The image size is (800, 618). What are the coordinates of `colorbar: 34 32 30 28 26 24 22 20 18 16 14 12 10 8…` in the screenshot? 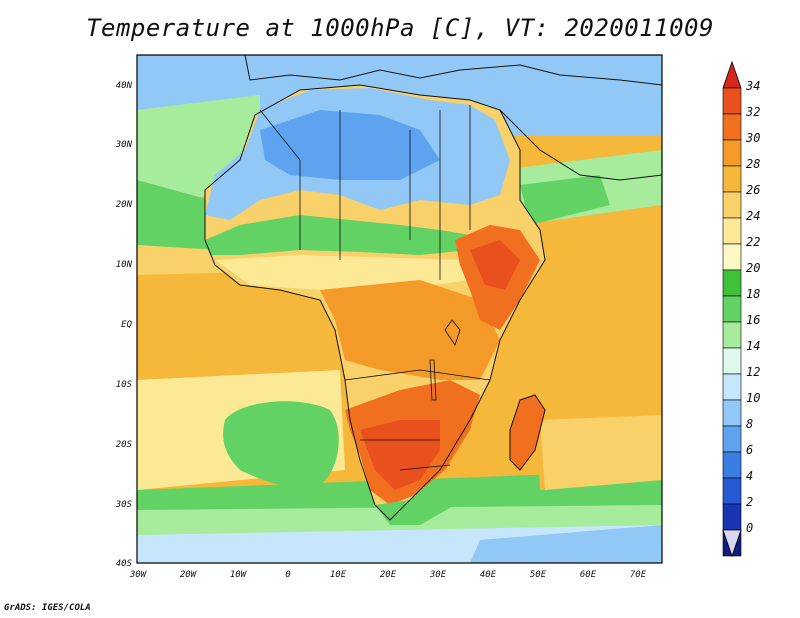 It's located at (741, 309).